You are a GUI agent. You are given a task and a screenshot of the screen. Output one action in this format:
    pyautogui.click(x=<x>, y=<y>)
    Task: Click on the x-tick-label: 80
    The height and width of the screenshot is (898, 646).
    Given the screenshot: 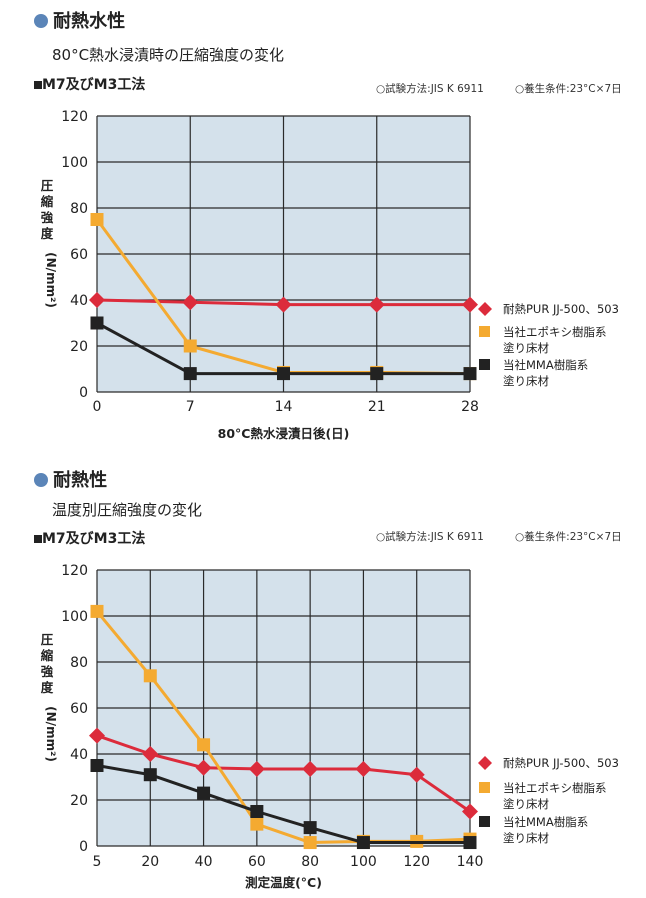 What is the action you would take?
    pyautogui.click(x=310, y=862)
    